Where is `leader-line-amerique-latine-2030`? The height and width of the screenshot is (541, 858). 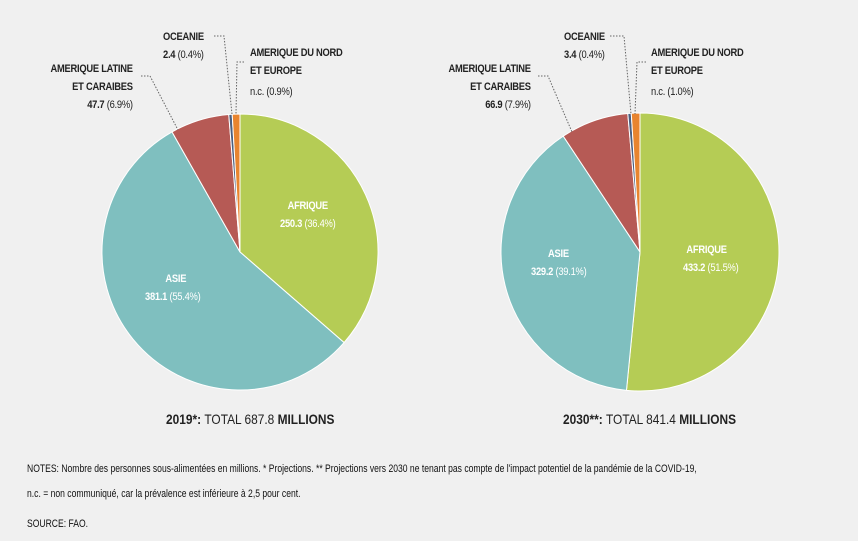 leader-line-amerique-latine-2030 is located at coordinates (555, 104).